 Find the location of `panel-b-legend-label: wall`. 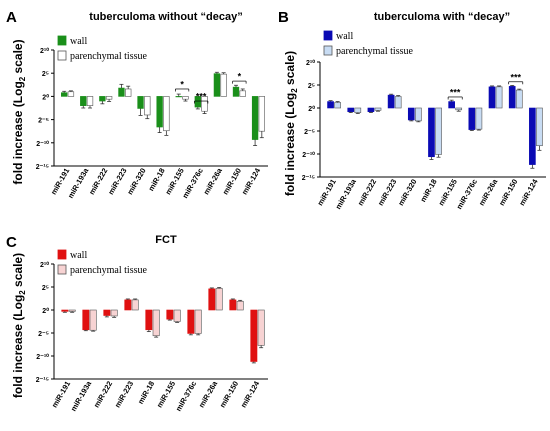

panel-b-legend-label: wall is located at coordinates (344, 36).